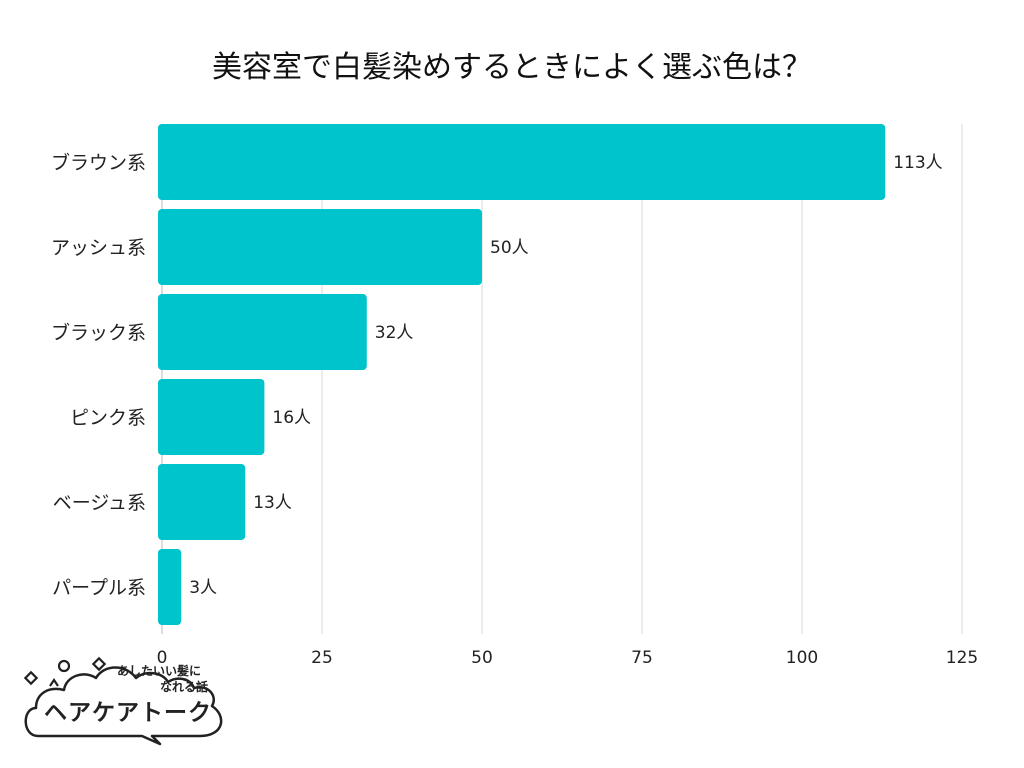  Describe the element at coordinates (98, 162) in the screenshot. I see `category-label: ブラウン系` at that location.